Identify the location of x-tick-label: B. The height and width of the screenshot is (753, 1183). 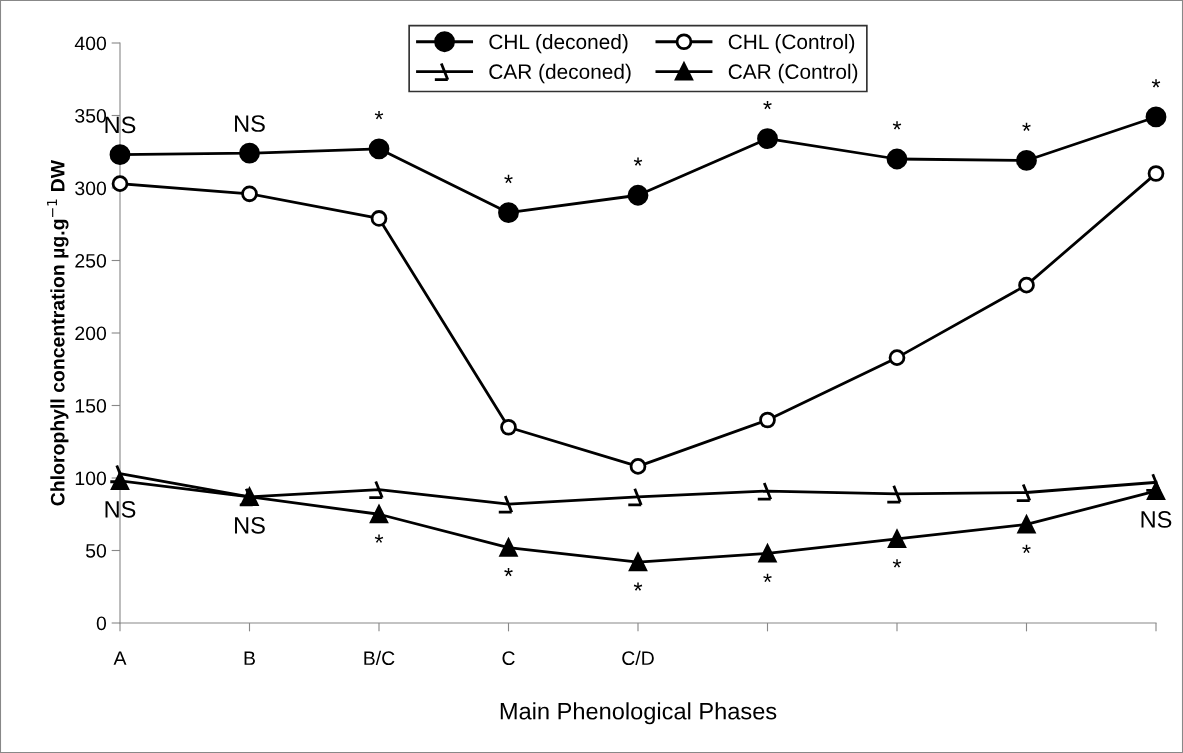
(249, 658).